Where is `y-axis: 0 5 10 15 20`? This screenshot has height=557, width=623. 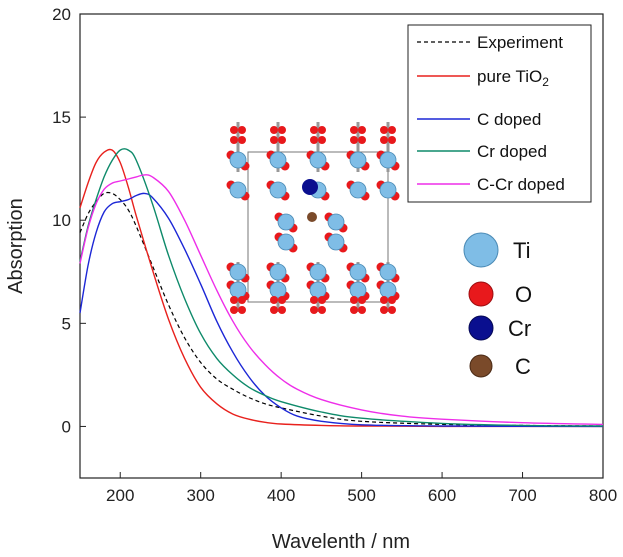 y-axis: 0 5 10 15 20 is located at coordinates (69, 220).